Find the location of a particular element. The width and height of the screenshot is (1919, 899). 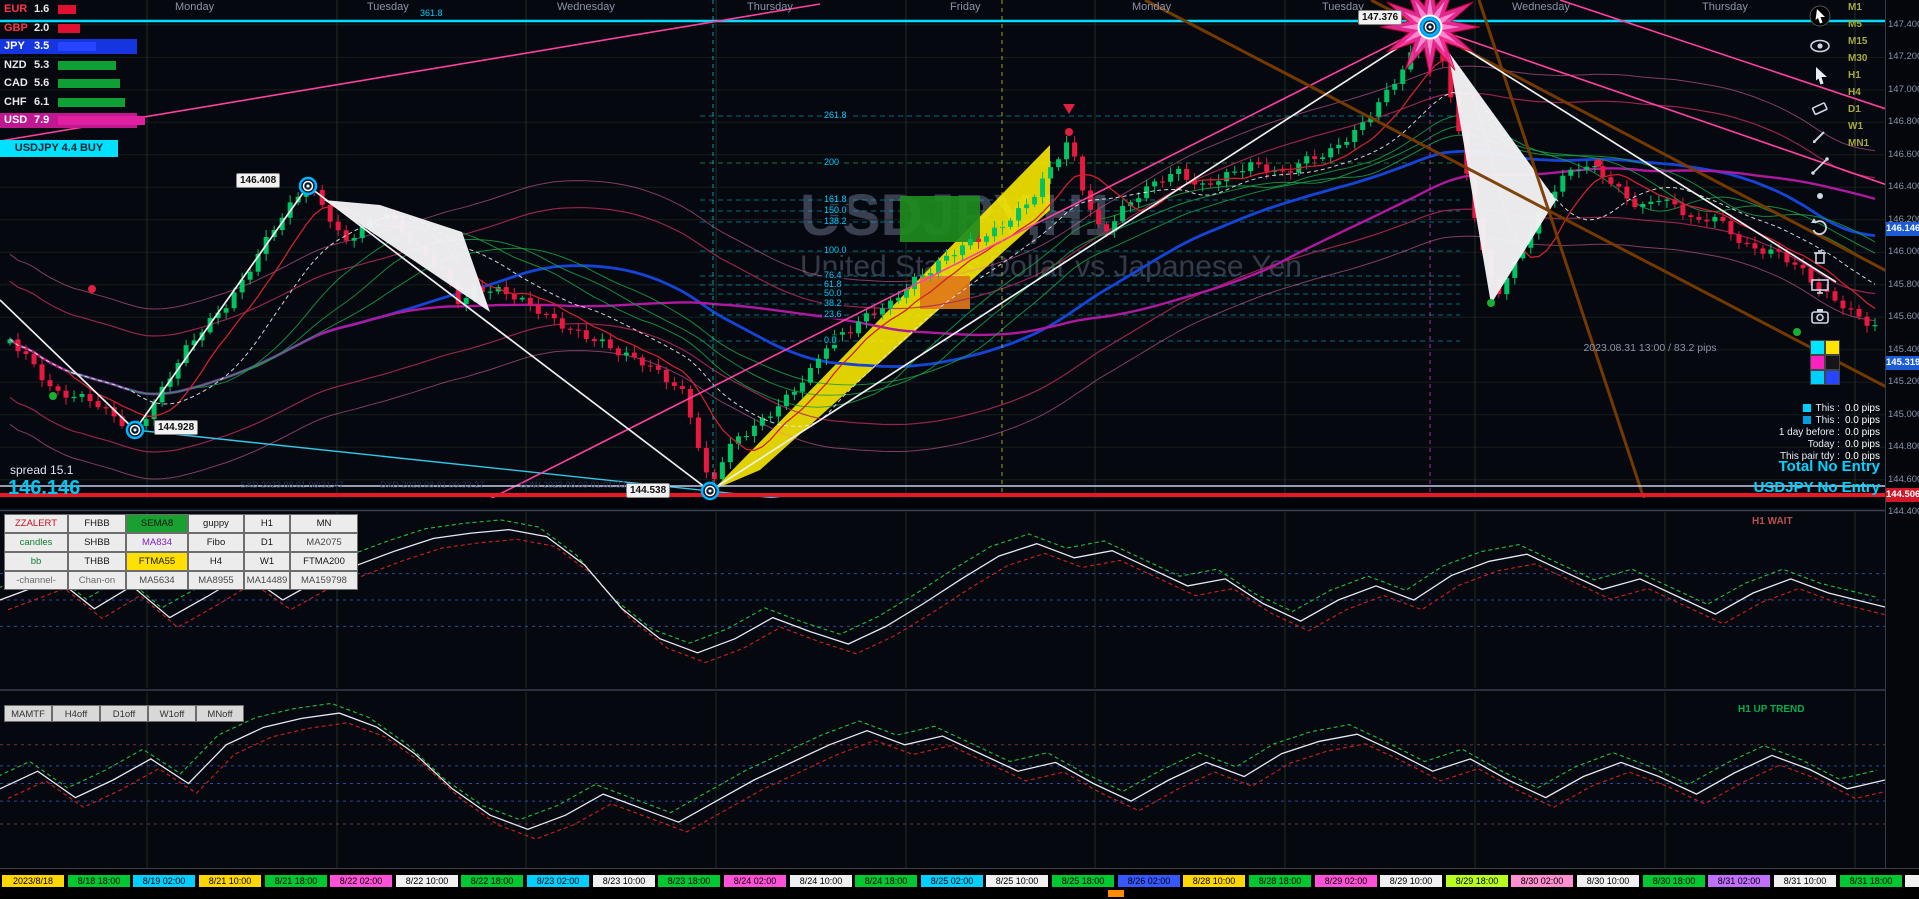

indicator-button-fhbb: FHBB is located at coordinates (97, 523).